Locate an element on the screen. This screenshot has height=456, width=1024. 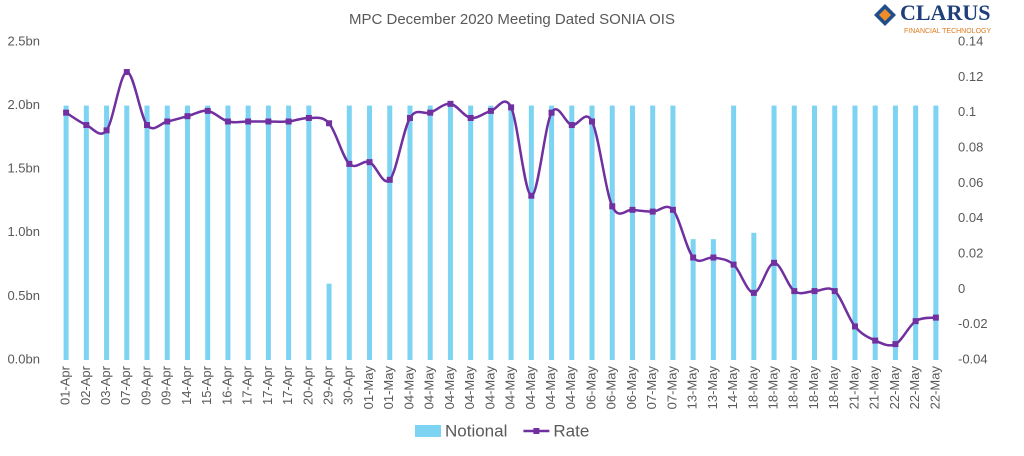
y2-tick-label: 0.02 is located at coordinates (970, 252).